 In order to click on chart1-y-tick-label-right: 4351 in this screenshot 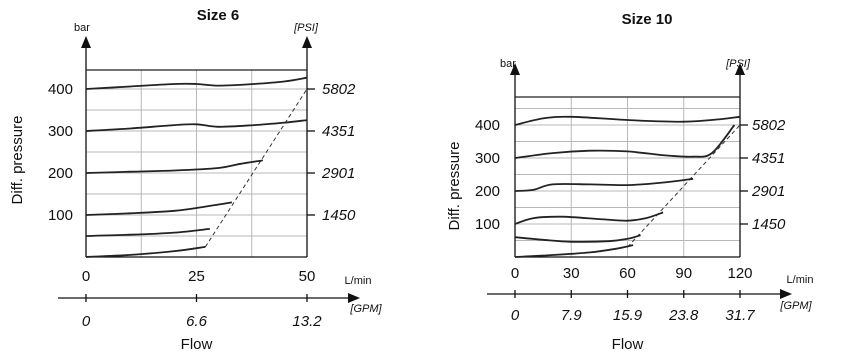, I will do `click(338, 131)`.